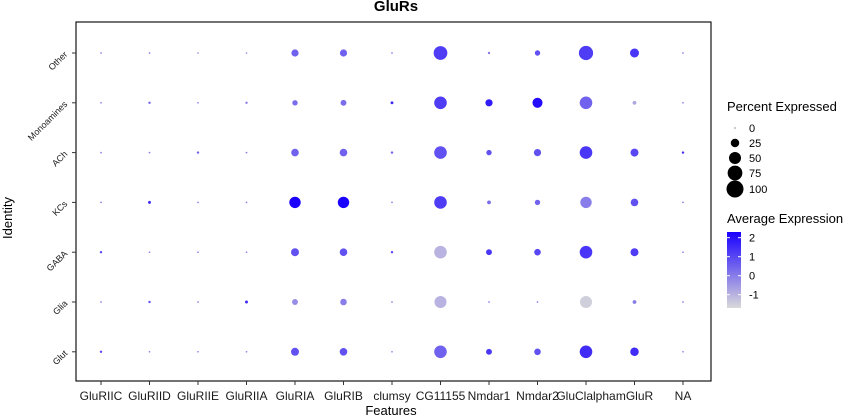  I want to click on x-tick-label: GluRIIE, so click(198, 396).